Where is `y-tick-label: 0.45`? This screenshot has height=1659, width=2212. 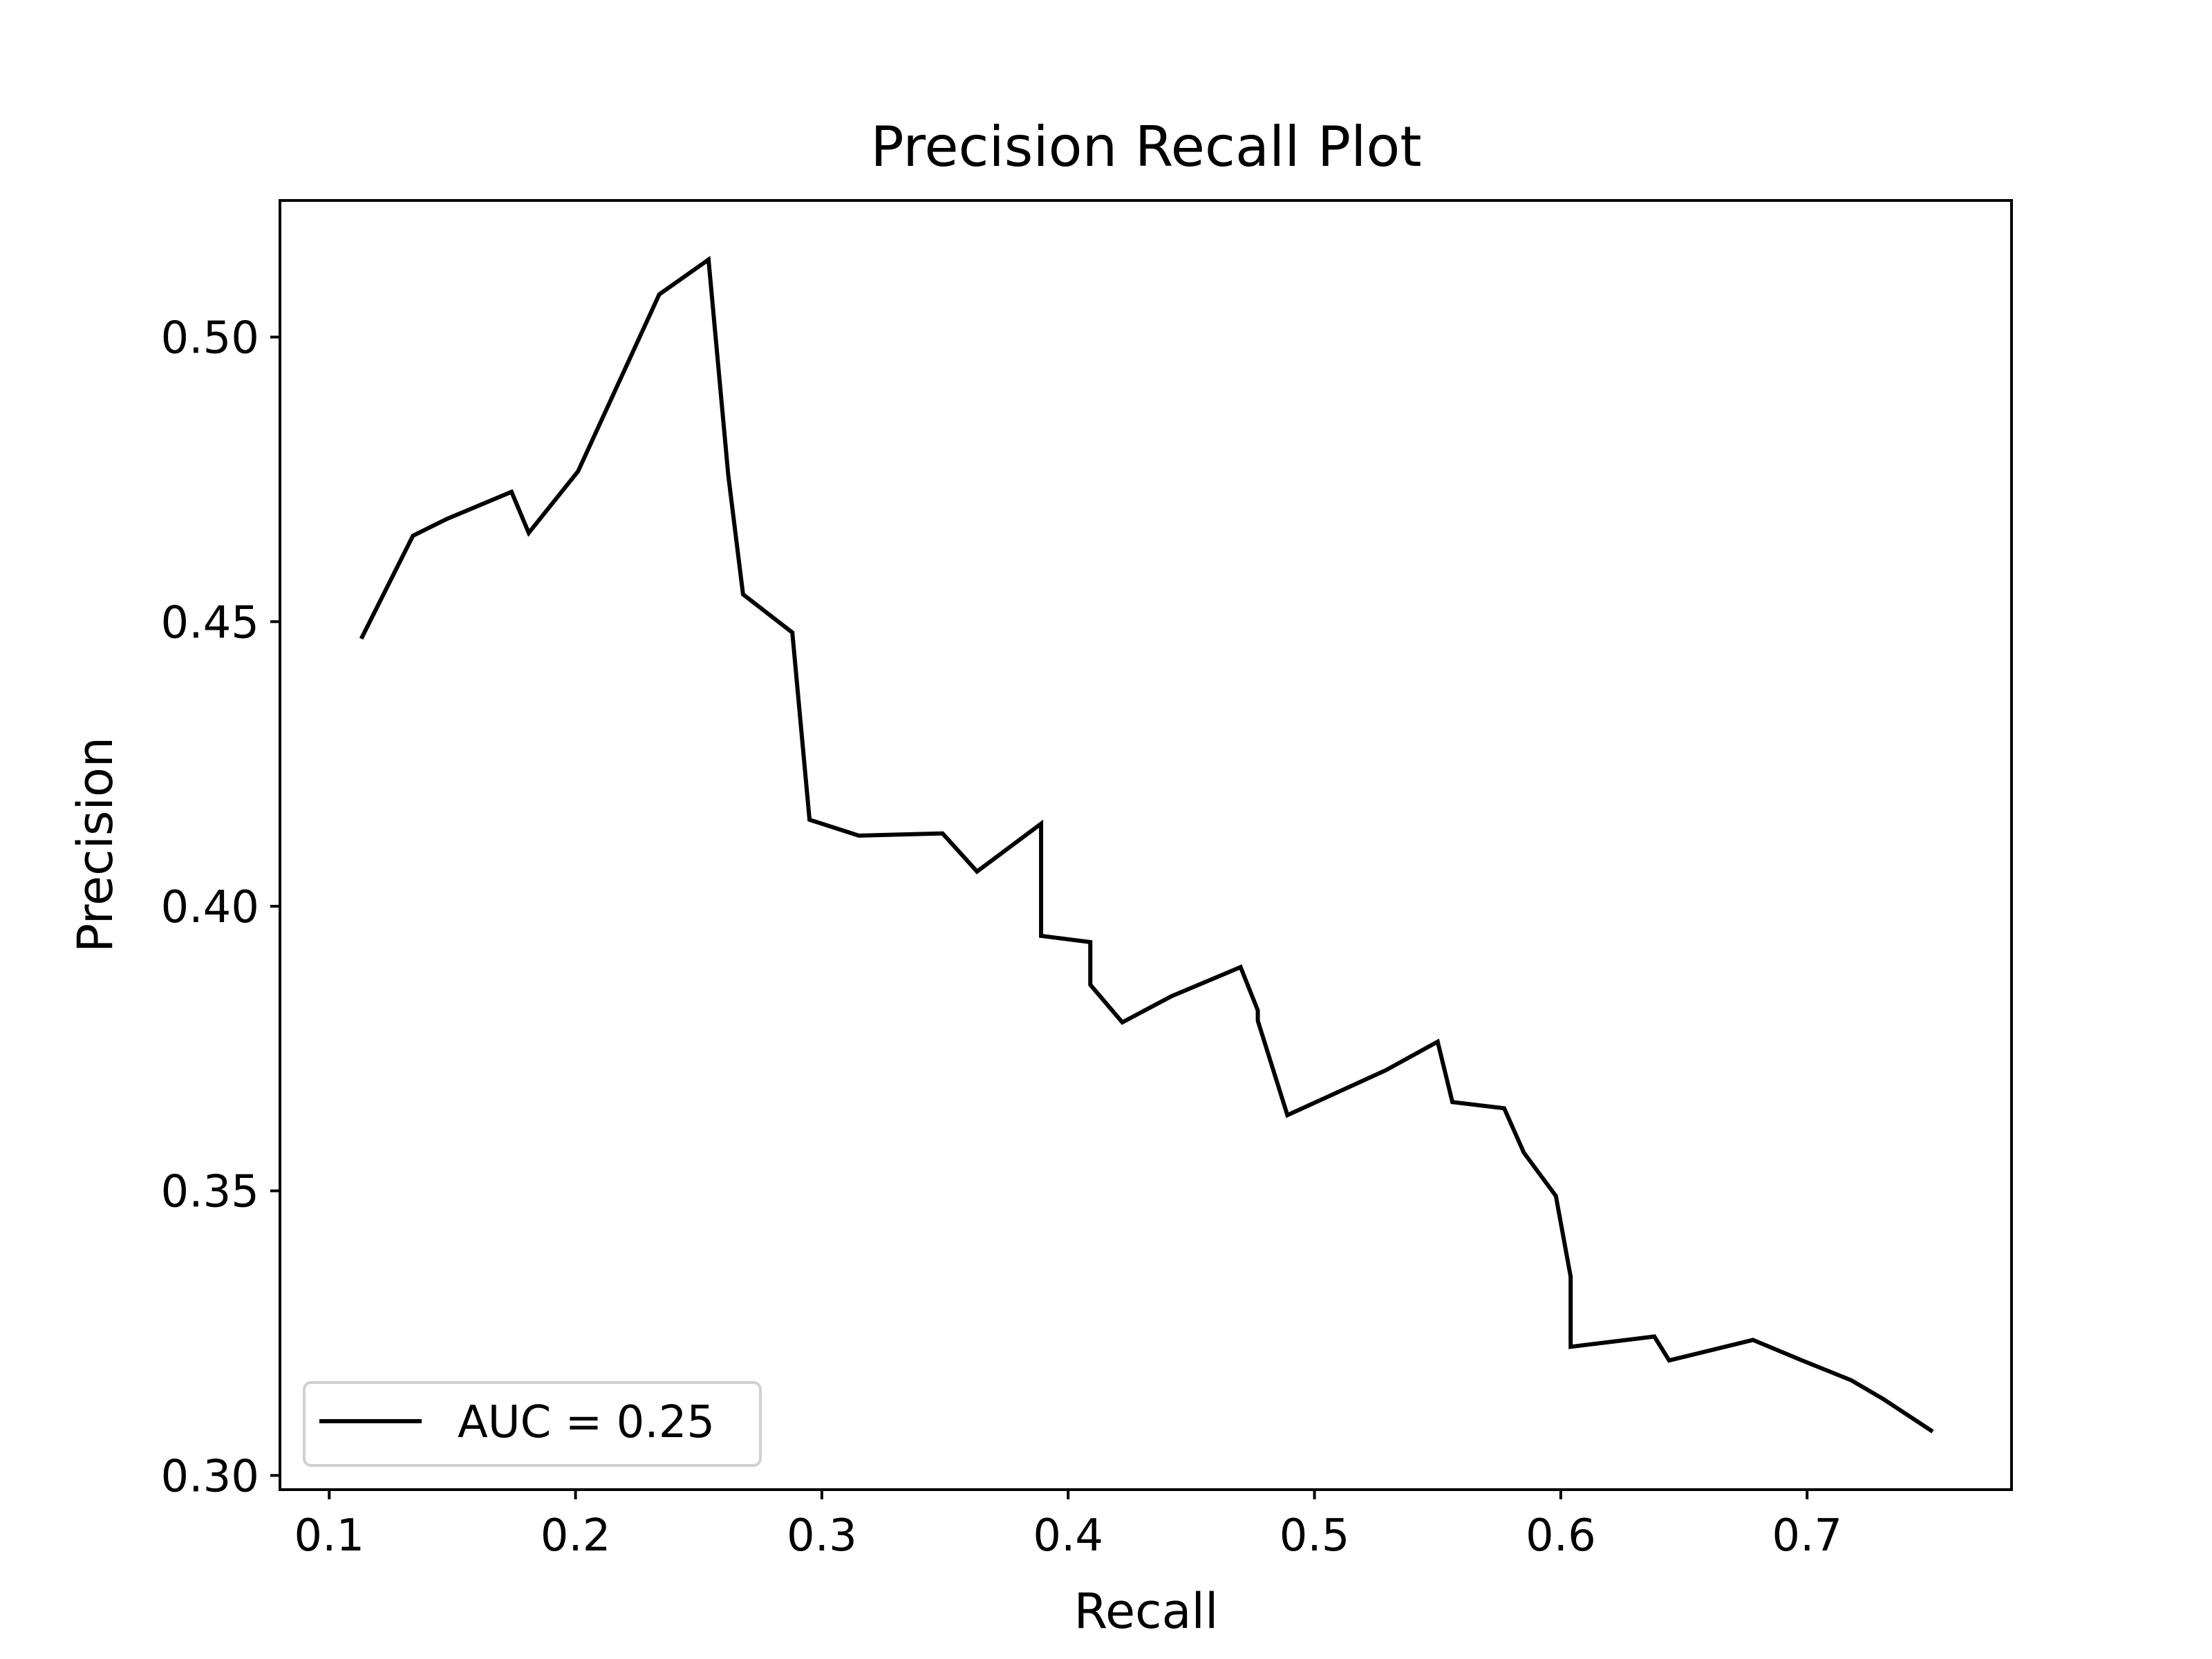
y-tick-label: 0.45 is located at coordinates (211, 622).